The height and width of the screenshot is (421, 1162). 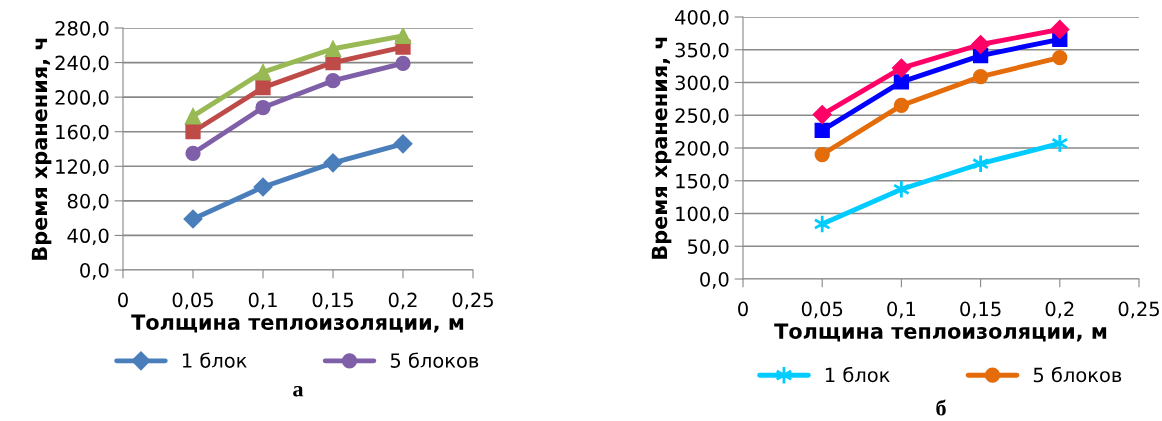 What do you see at coordinates (702, 215) in the screenshot?
I see `y-tick-label: 100,0` at bounding box center [702, 215].